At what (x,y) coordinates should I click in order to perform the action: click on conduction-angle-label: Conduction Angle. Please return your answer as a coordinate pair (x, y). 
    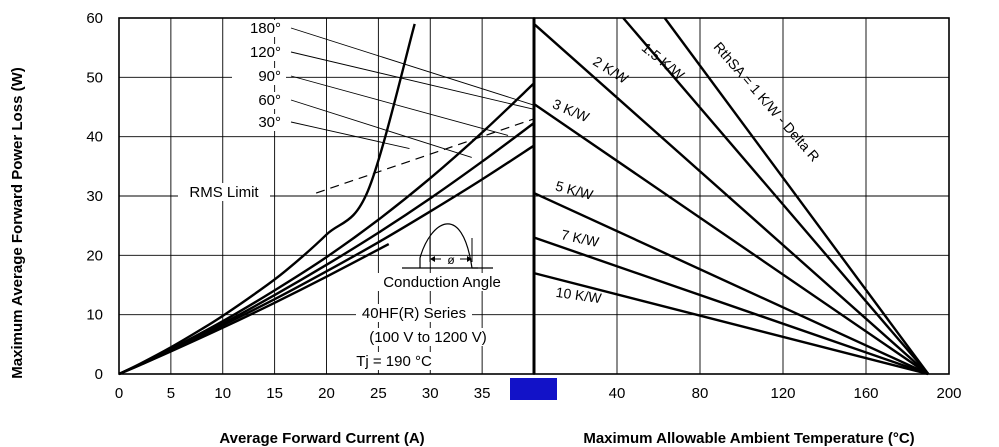
    Looking at the image, I should click on (442, 282).